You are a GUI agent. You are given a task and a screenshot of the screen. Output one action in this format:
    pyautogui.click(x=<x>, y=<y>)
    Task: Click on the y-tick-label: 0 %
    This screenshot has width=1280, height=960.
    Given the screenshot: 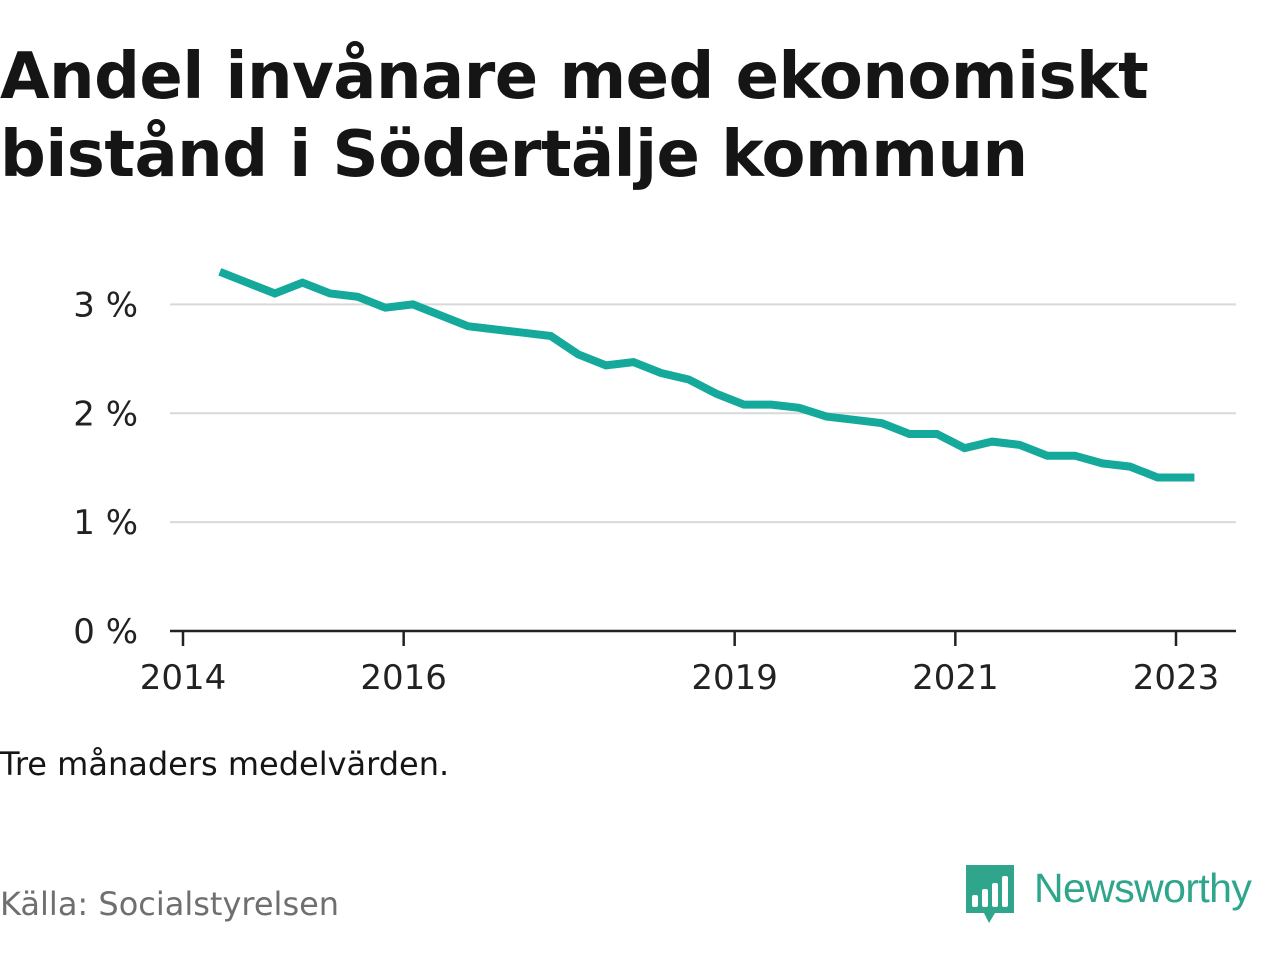 What is the action you would take?
    pyautogui.click(x=105, y=632)
    